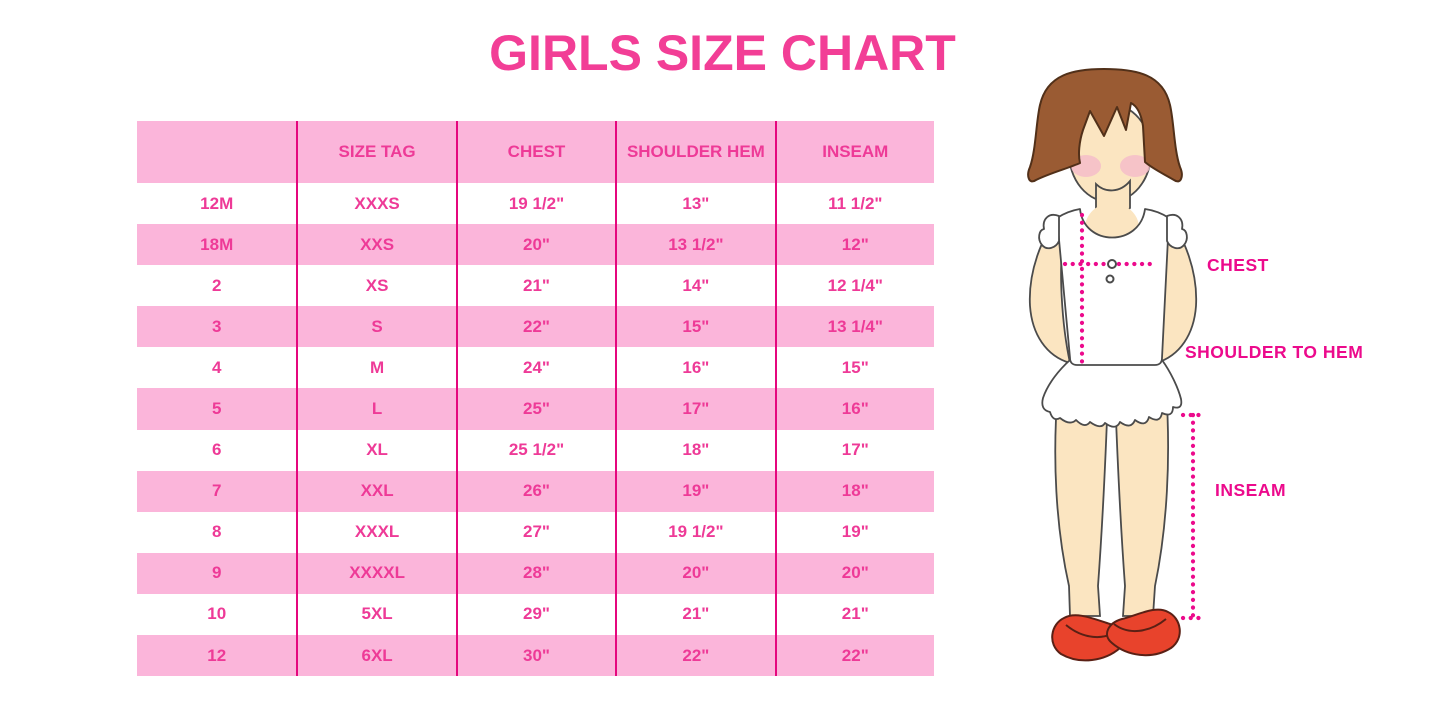  Describe the element at coordinates (695, 286) in the screenshot. I see `table-cell: 14"` at that location.